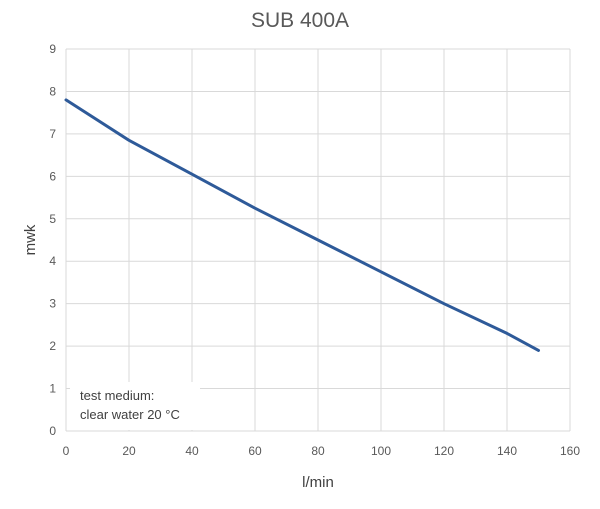  I want to click on y-tick-label: 6, so click(52, 176).